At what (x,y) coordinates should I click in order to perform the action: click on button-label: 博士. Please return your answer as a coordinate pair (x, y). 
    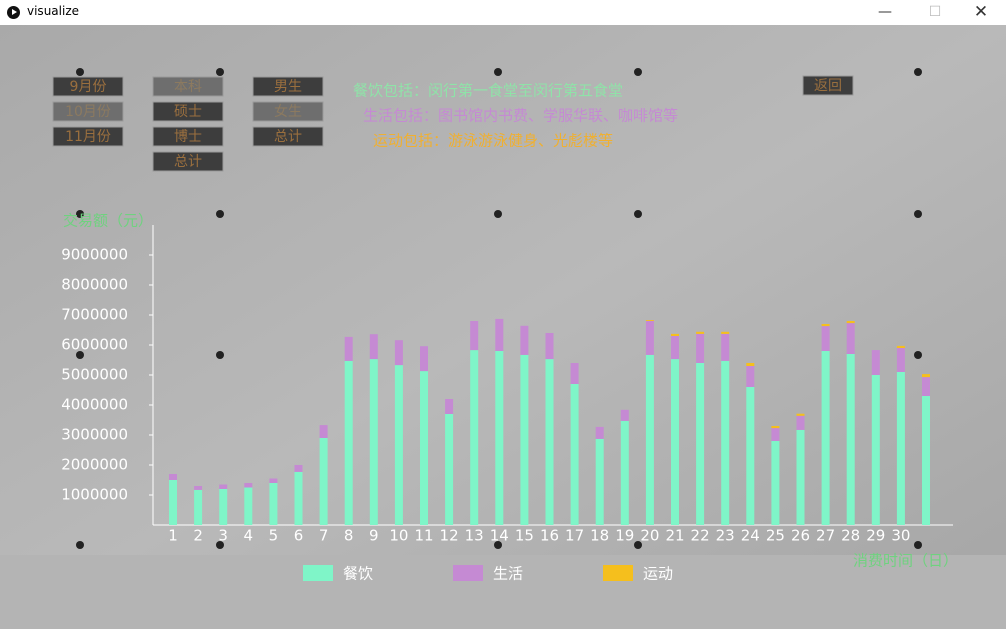
    Looking at the image, I should click on (188, 136).